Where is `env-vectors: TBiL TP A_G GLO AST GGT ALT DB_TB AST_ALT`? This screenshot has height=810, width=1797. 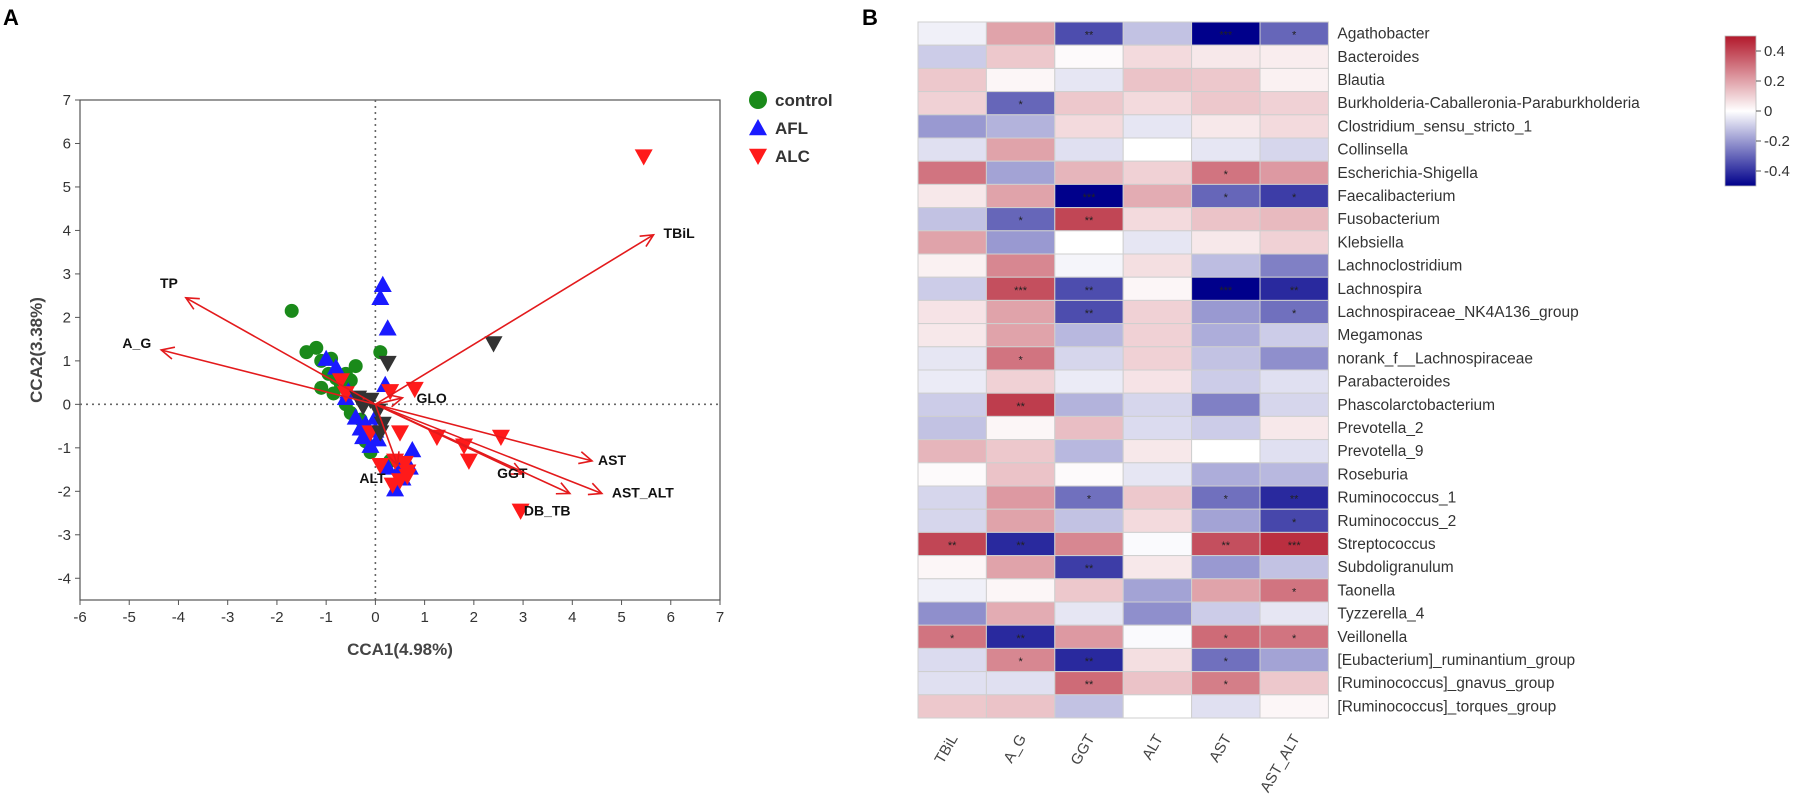 env-vectors: TBiL TP A_G GLO AST GGT ALT DB_TB AST_ALT is located at coordinates (408, 372).